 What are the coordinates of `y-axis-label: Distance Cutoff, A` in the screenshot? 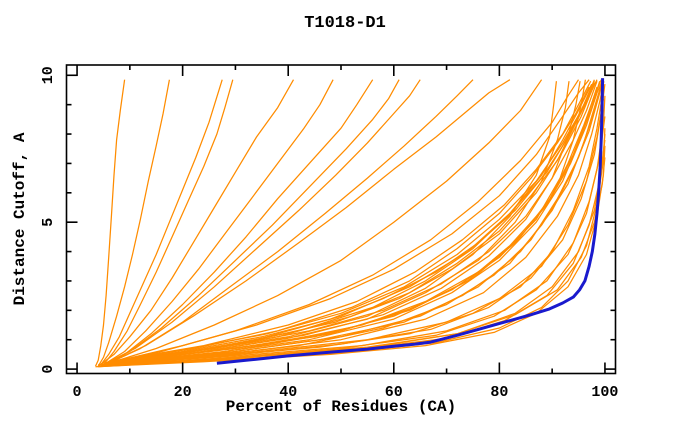 It's located at (20, 218).